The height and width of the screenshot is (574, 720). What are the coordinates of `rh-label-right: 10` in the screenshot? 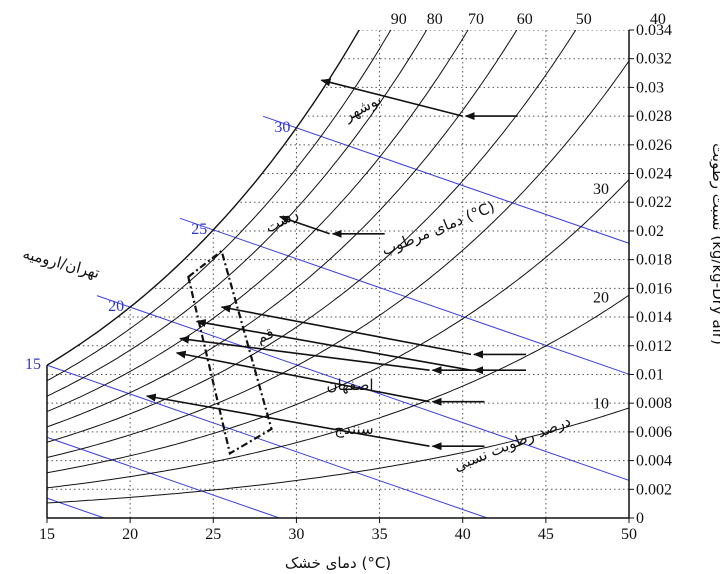 It's located at (601, 403).